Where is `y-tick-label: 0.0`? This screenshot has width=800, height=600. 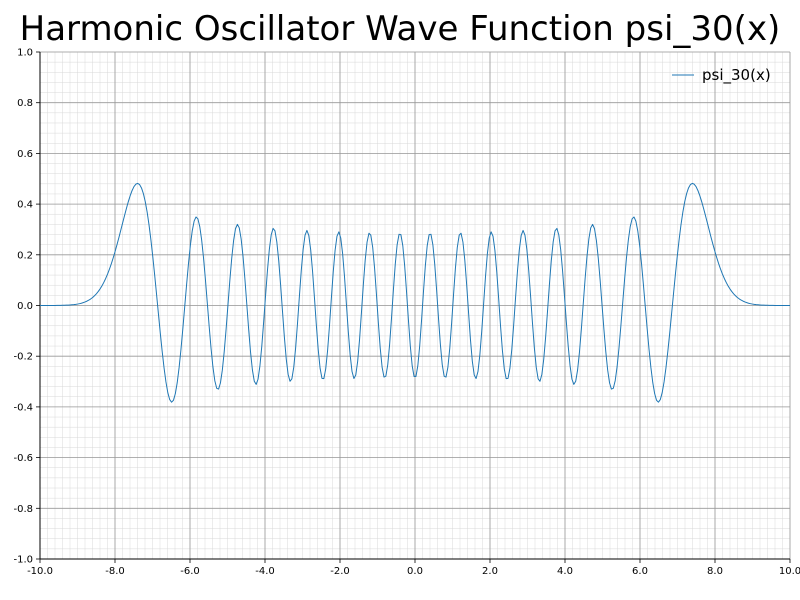
y-tick-label: 0.0 is located at coordinates (25, 306).